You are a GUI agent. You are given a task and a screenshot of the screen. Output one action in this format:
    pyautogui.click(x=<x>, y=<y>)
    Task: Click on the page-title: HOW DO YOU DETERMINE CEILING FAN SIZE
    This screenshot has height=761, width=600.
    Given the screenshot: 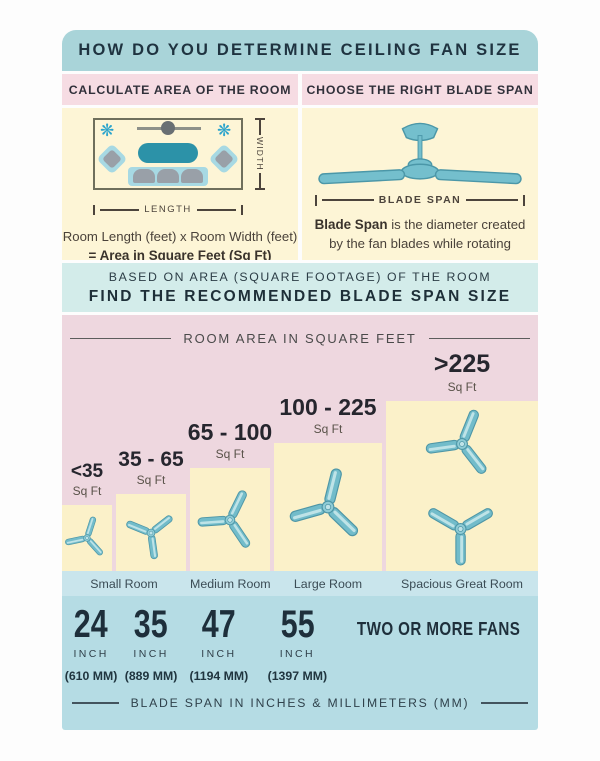 What is the action you would take?
    pyautogui.click(x=300, y=50)
    